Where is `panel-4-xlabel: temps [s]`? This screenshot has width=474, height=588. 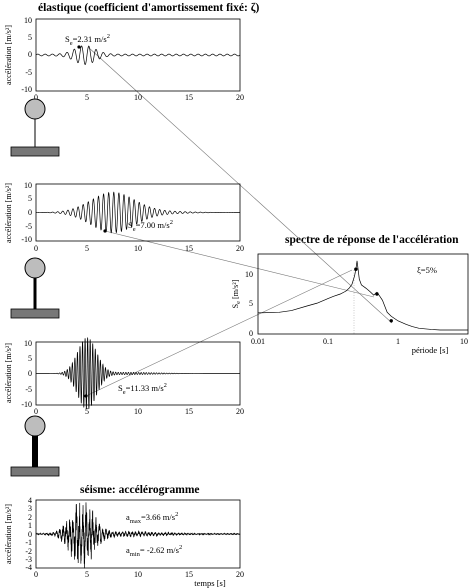
panel-4-xlabel: temps [s] is located at coordinates (210, 583).